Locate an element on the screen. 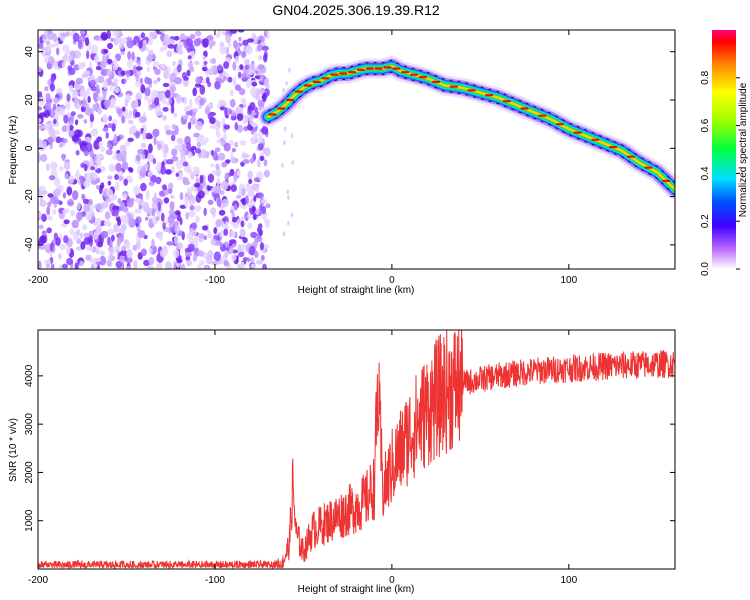 This screenshot has height=600, width=750. spectrogram-x-tick-label: 0 is located at coordinates (392, 280).